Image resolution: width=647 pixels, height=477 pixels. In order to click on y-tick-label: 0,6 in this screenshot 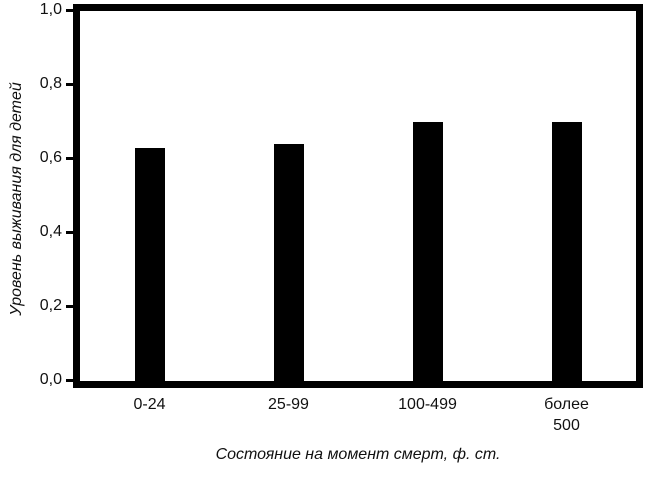, I will do `click(50, 157)`.